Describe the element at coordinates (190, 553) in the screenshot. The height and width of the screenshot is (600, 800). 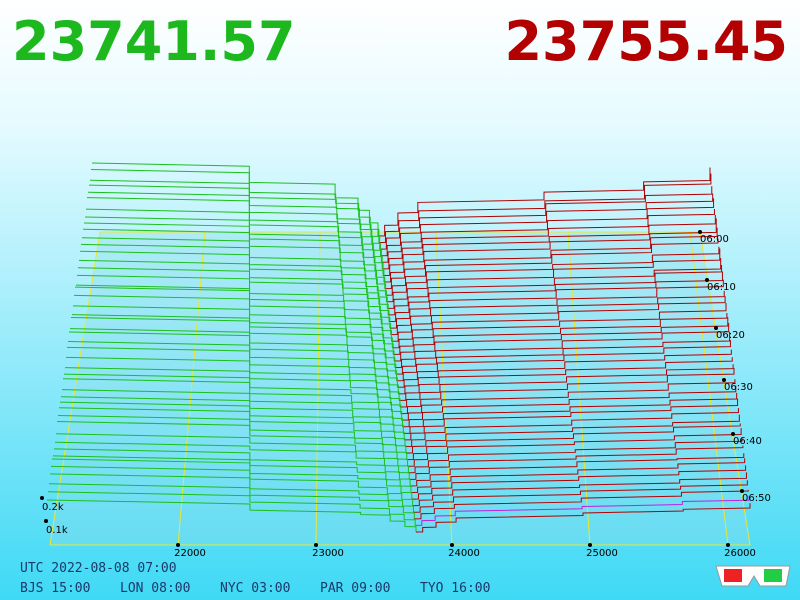
I see `price-label: 22000` at that location.